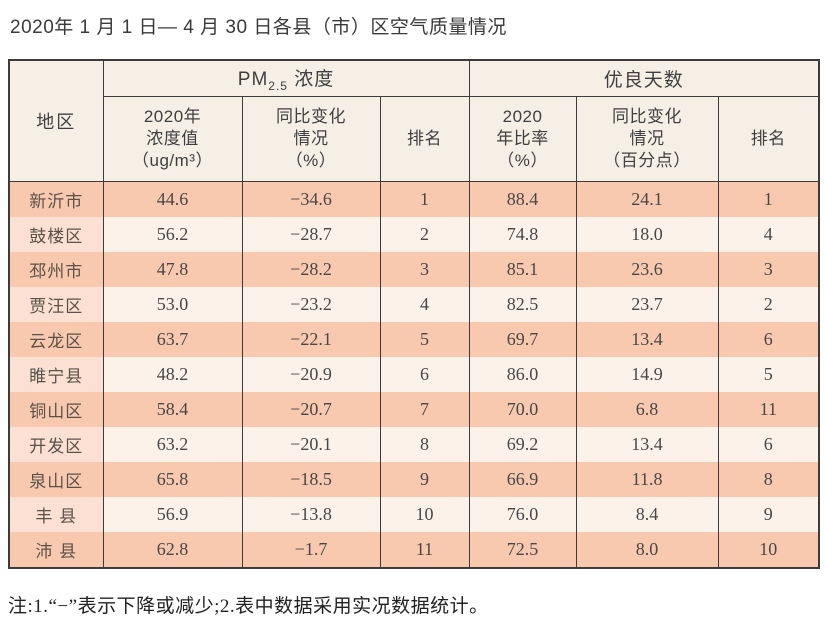 This screenshot has height=620, width=825. I want to click on cell-pm-value: 53.0, so click(172, 304).